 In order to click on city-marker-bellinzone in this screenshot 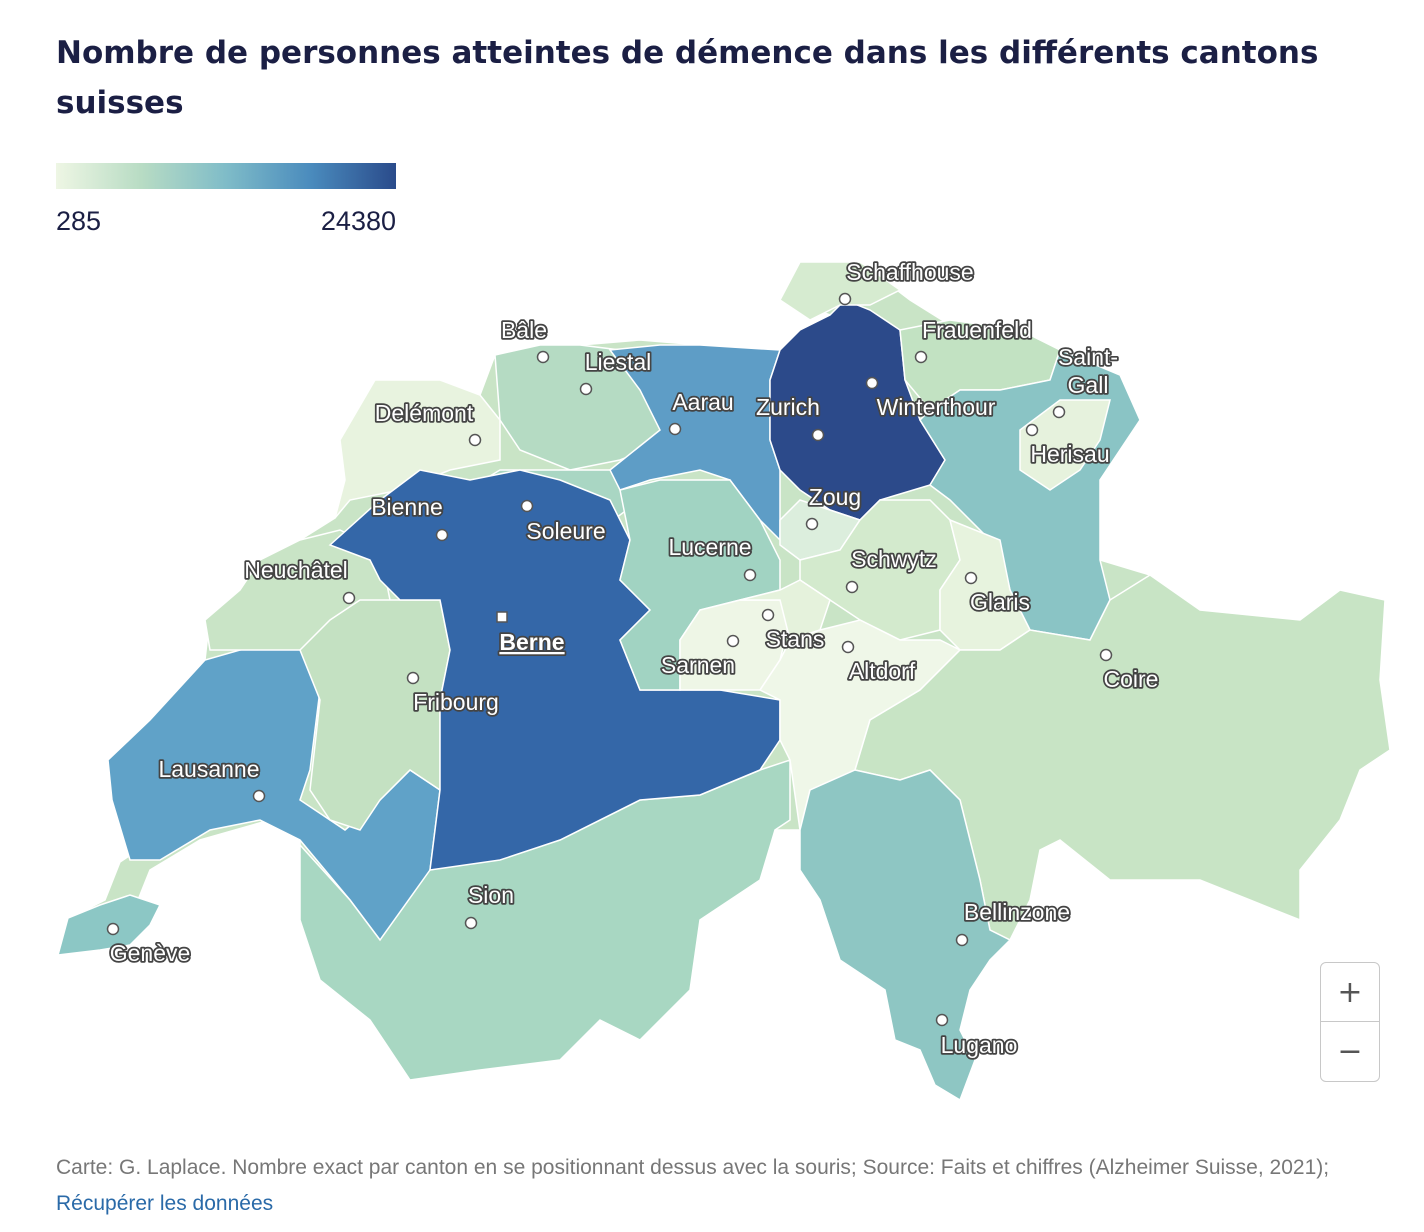, I will do `click(962, 940)`.